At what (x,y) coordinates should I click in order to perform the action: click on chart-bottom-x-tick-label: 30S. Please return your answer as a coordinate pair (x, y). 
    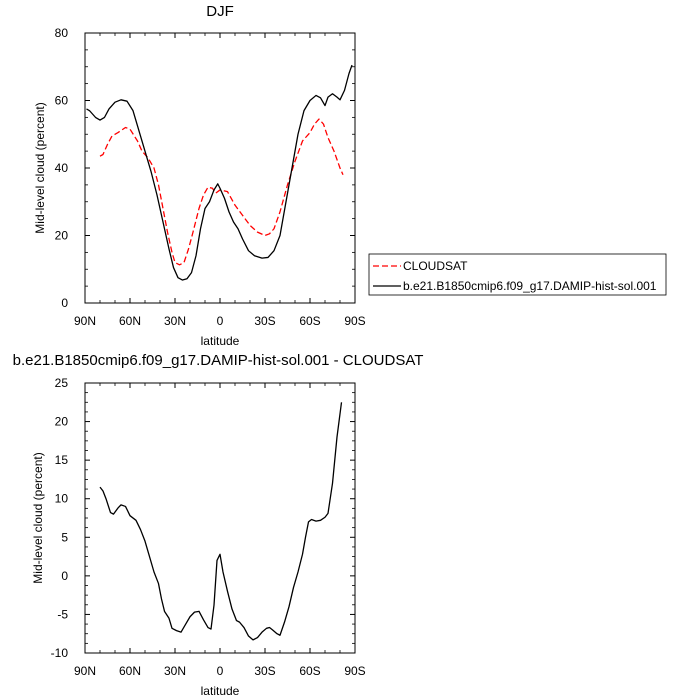
    Looking at the image, I should click on (264, 671).